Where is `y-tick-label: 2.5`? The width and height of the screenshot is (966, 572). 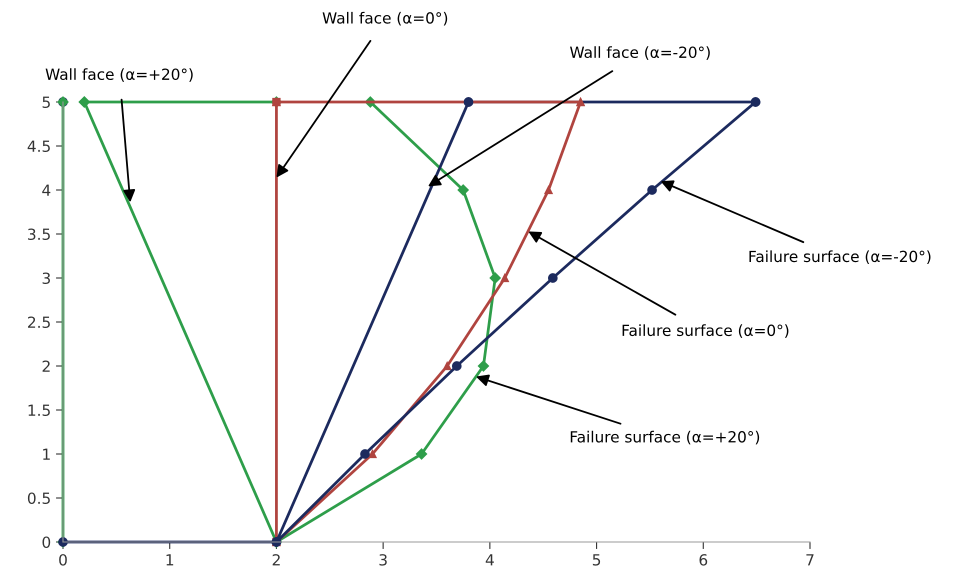
y-tick-label: 2.5 is located at coordinates (39, 322).